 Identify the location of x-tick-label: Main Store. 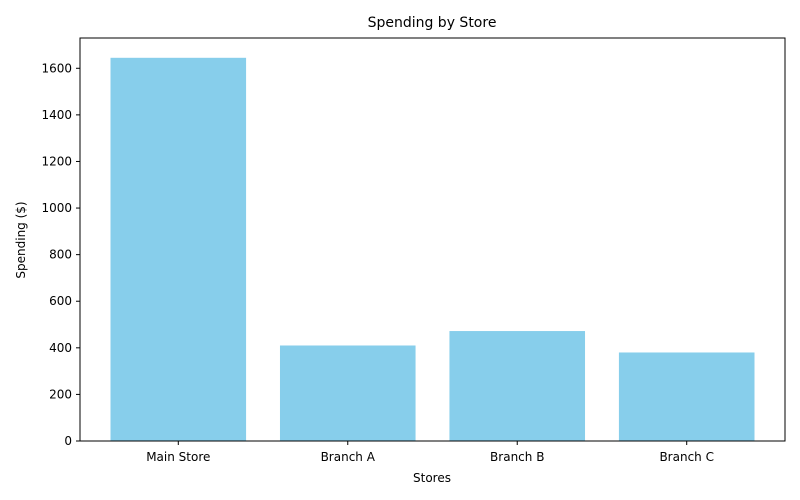
(178, 457).